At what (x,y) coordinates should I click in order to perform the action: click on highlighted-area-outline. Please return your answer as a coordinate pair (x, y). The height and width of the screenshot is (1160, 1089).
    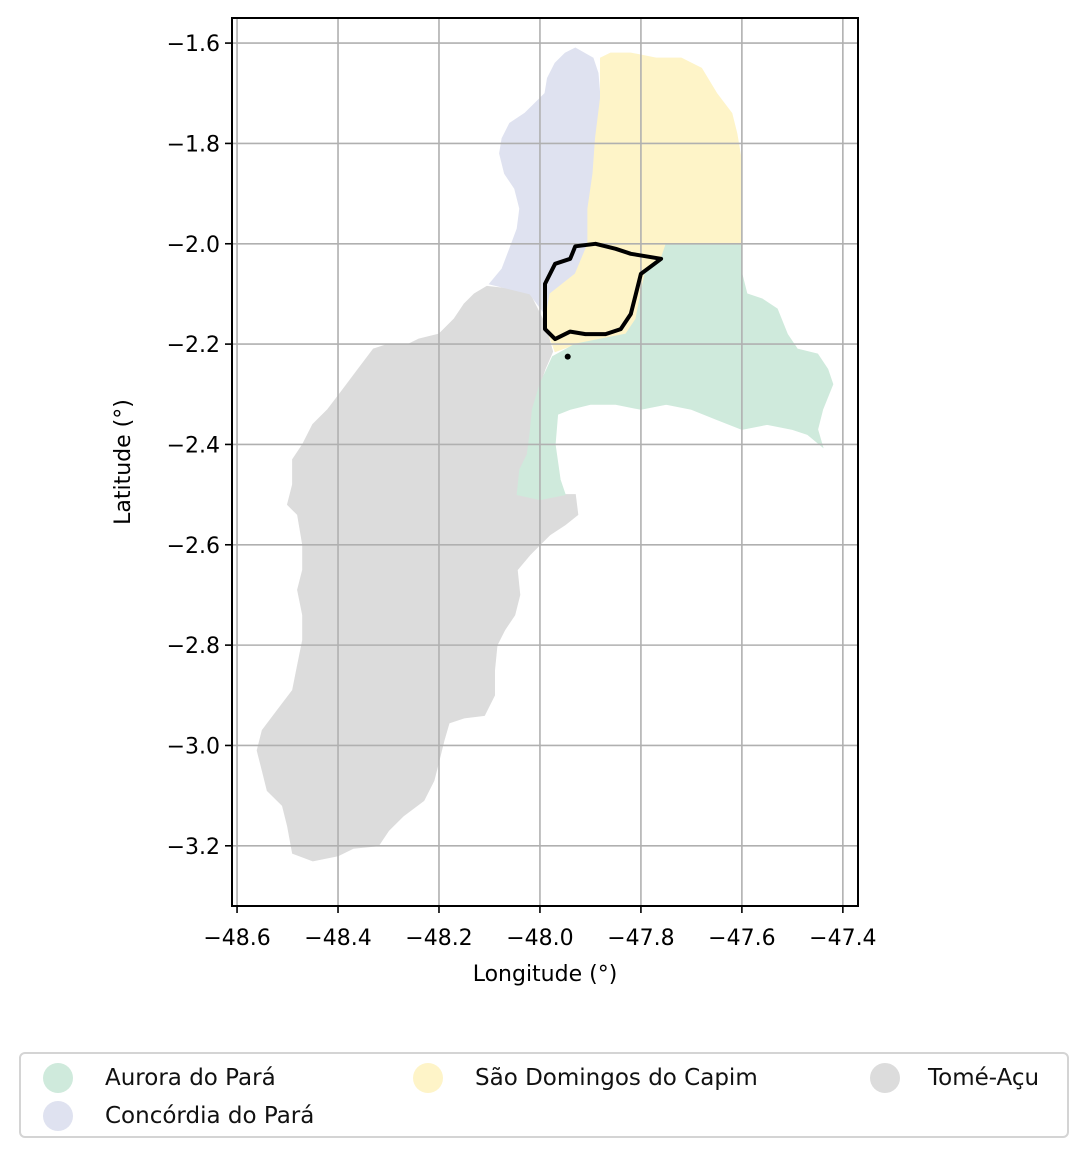
    Looking at the image, I should click on (603, 291).